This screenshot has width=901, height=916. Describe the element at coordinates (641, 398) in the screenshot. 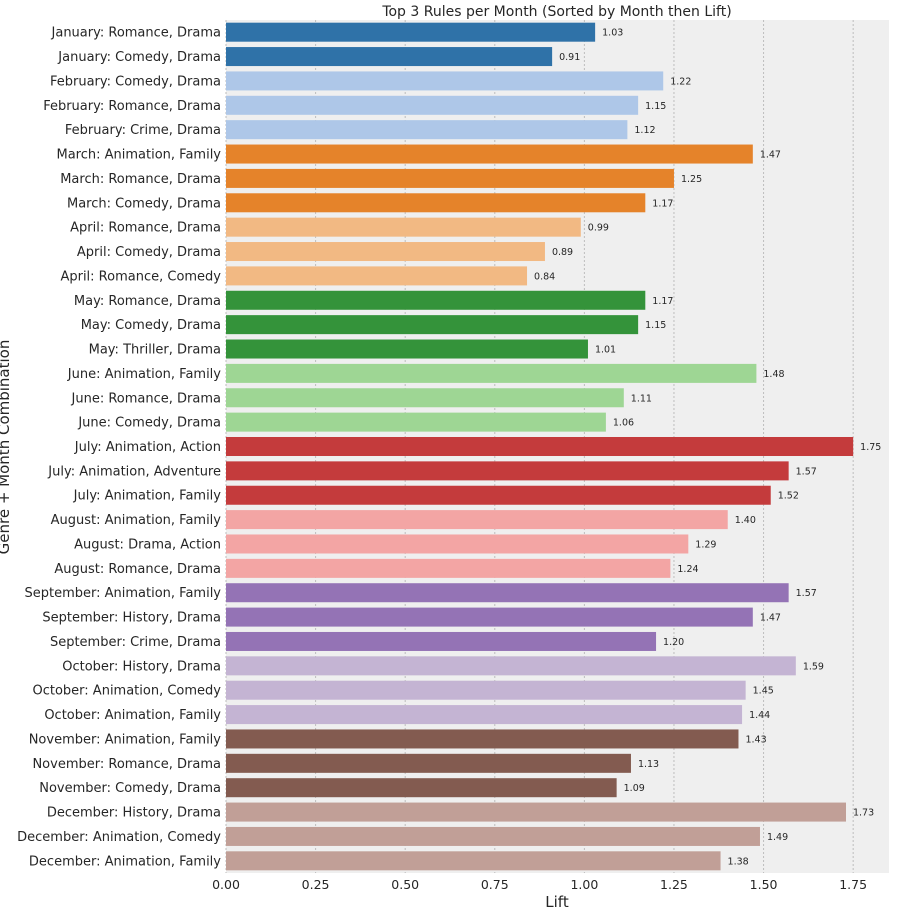

I see `data-label: 1.11` at that location.